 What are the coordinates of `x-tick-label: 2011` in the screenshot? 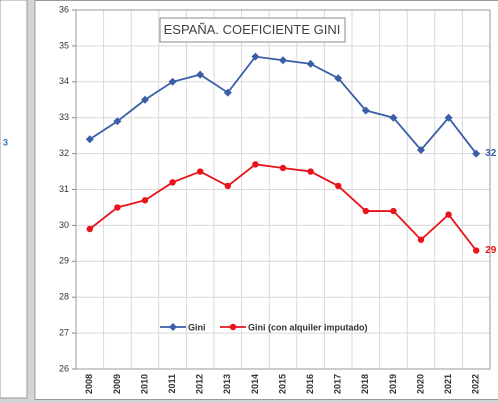 It's located at (172, 384).